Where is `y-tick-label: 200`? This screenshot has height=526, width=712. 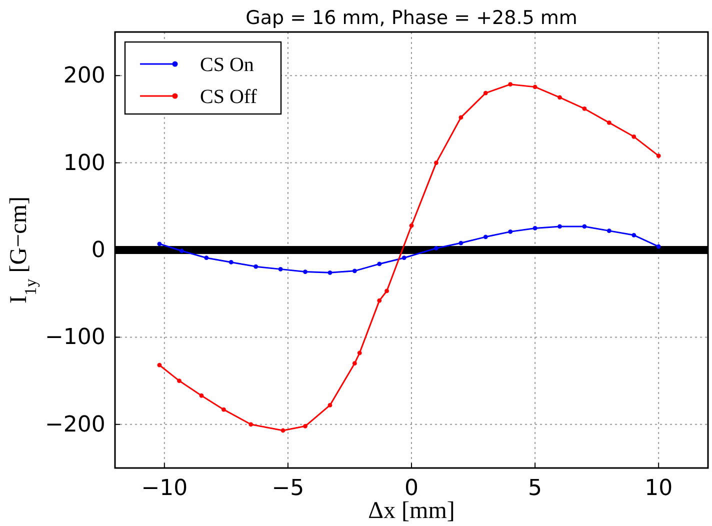
y-tick-label: 200 is located at coordinates (84, 76).